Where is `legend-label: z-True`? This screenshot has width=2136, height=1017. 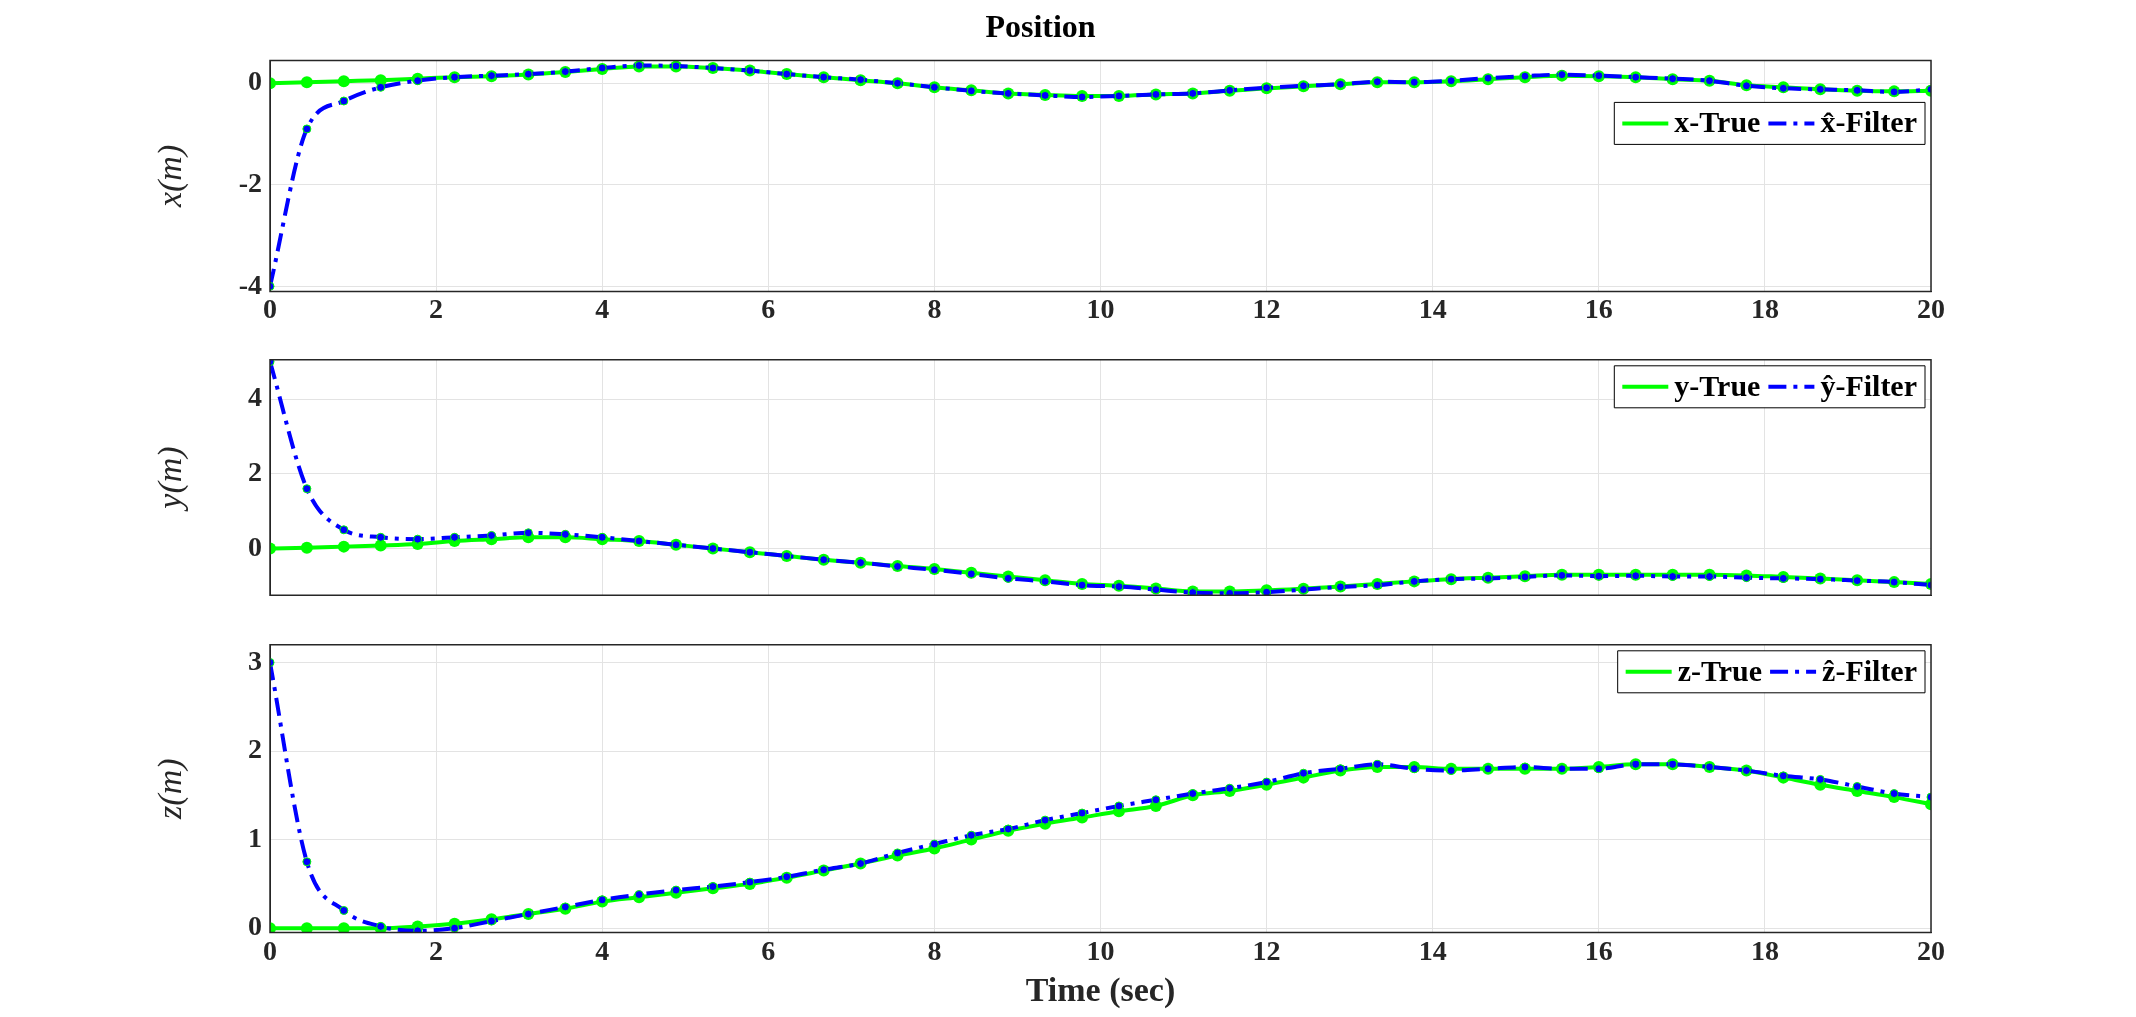 legend-label: z-True is located at coordinates (1720, 670).